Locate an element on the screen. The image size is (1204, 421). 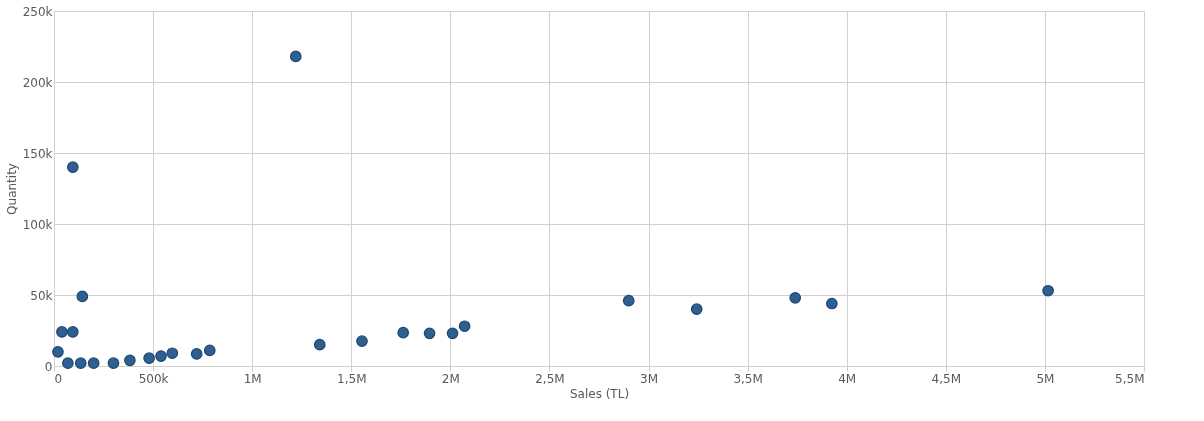
x-tick-label: 5M is located at coordinates (1045, 378).